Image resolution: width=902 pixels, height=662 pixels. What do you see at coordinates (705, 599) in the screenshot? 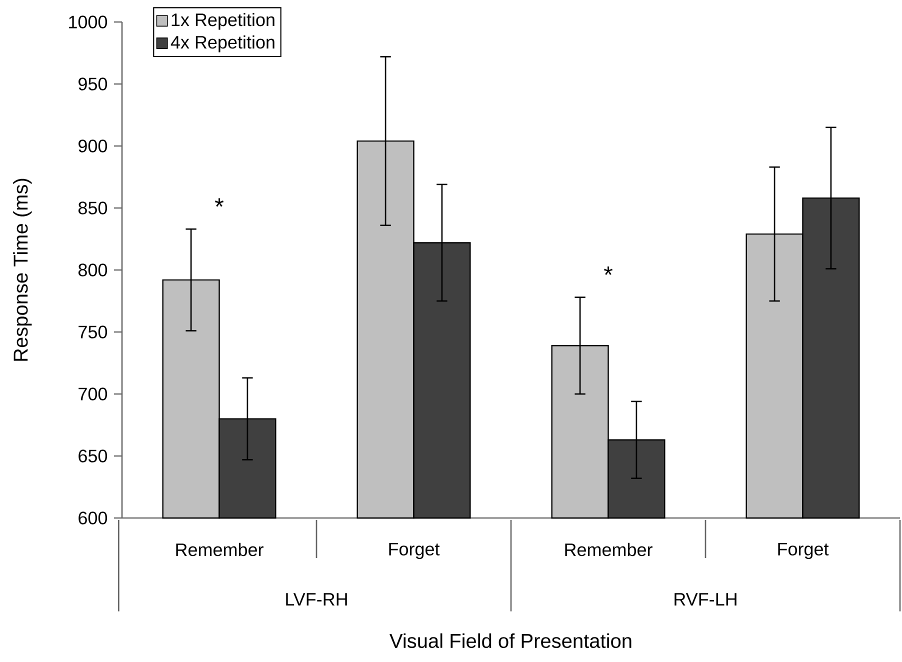
I see `text: RVF-LH` at bounding box center [705, 599].